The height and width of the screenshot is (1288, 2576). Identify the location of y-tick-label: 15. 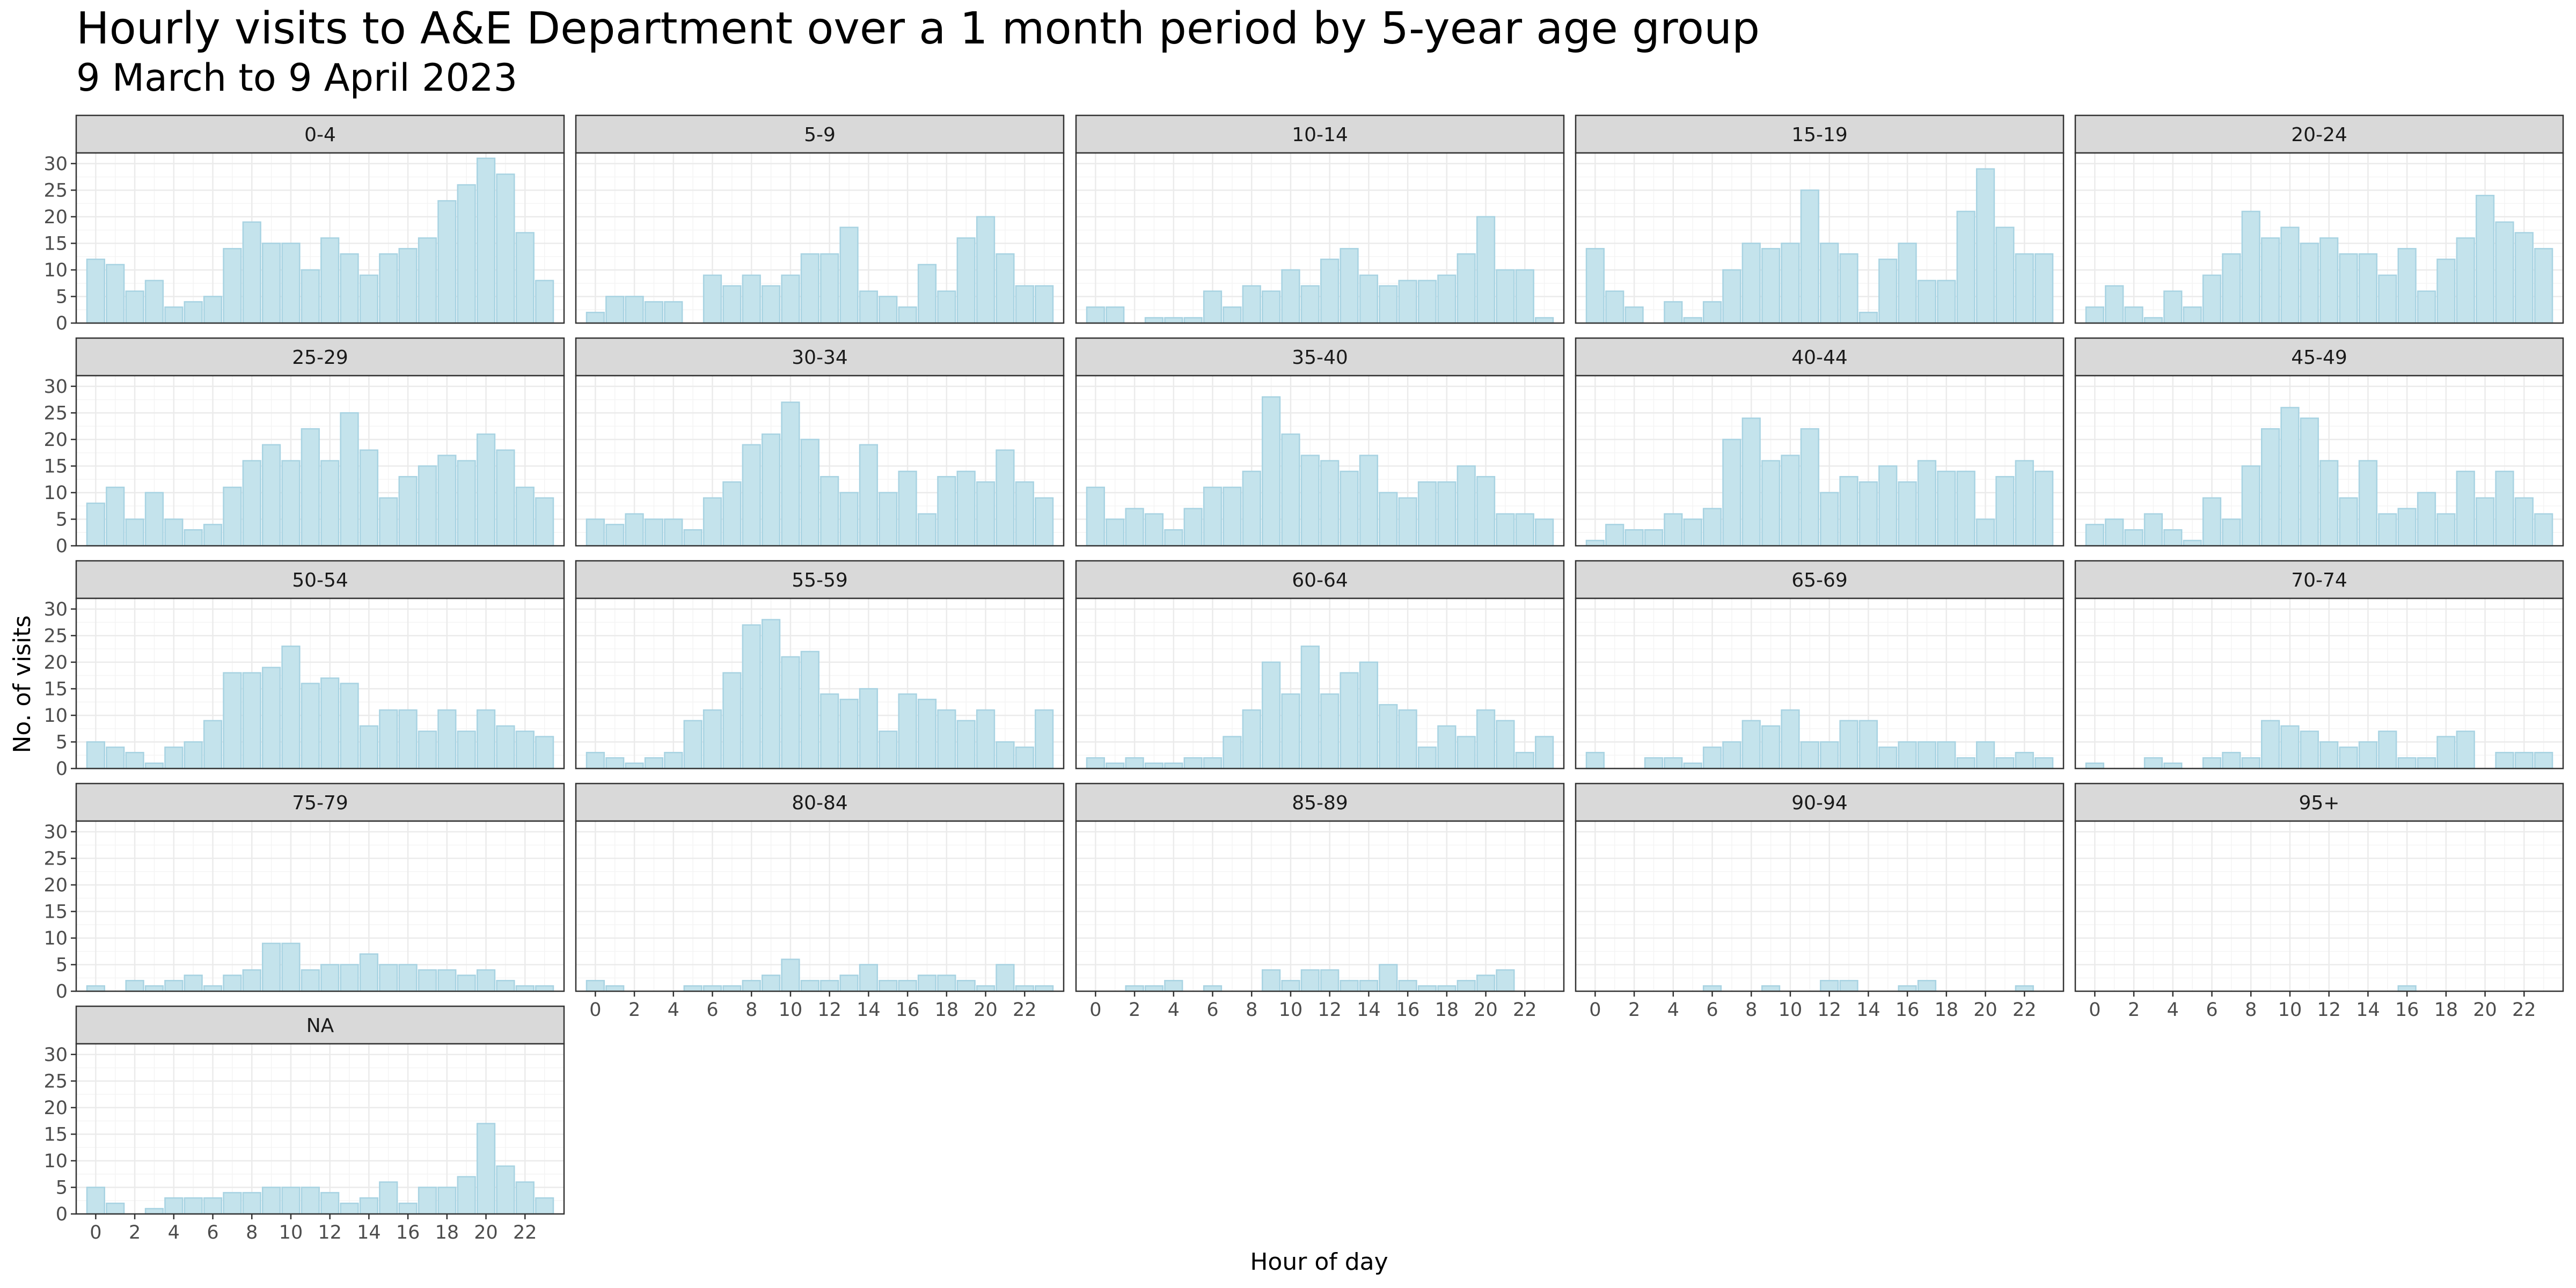
(55, 1134).